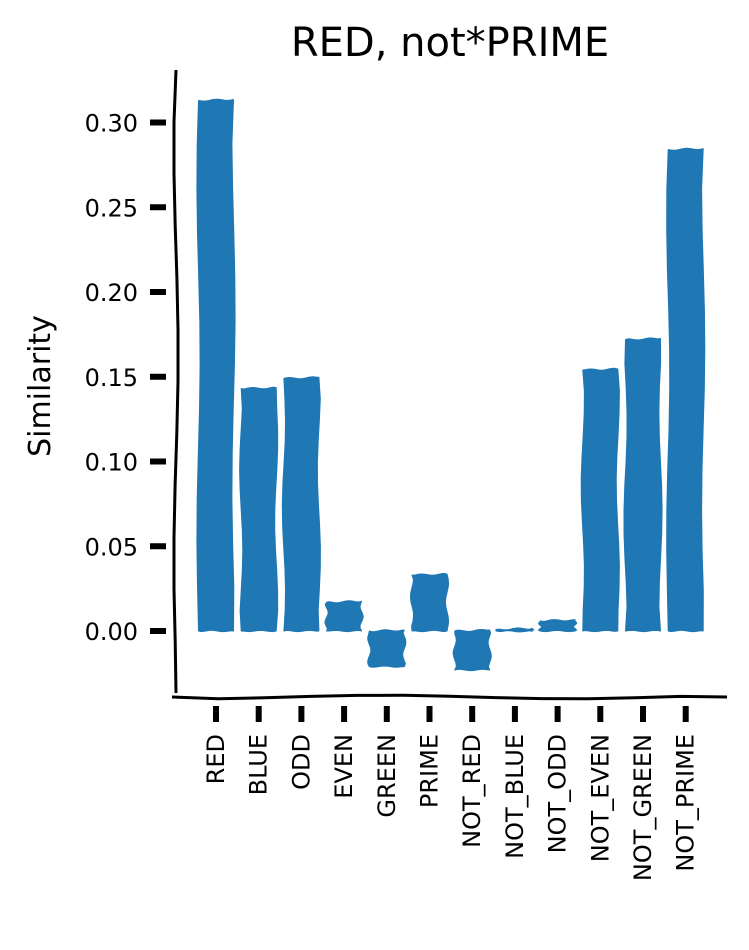 This screenshot has height=950, width=749. I want to click on bar-not-odd, so click(558, 626).